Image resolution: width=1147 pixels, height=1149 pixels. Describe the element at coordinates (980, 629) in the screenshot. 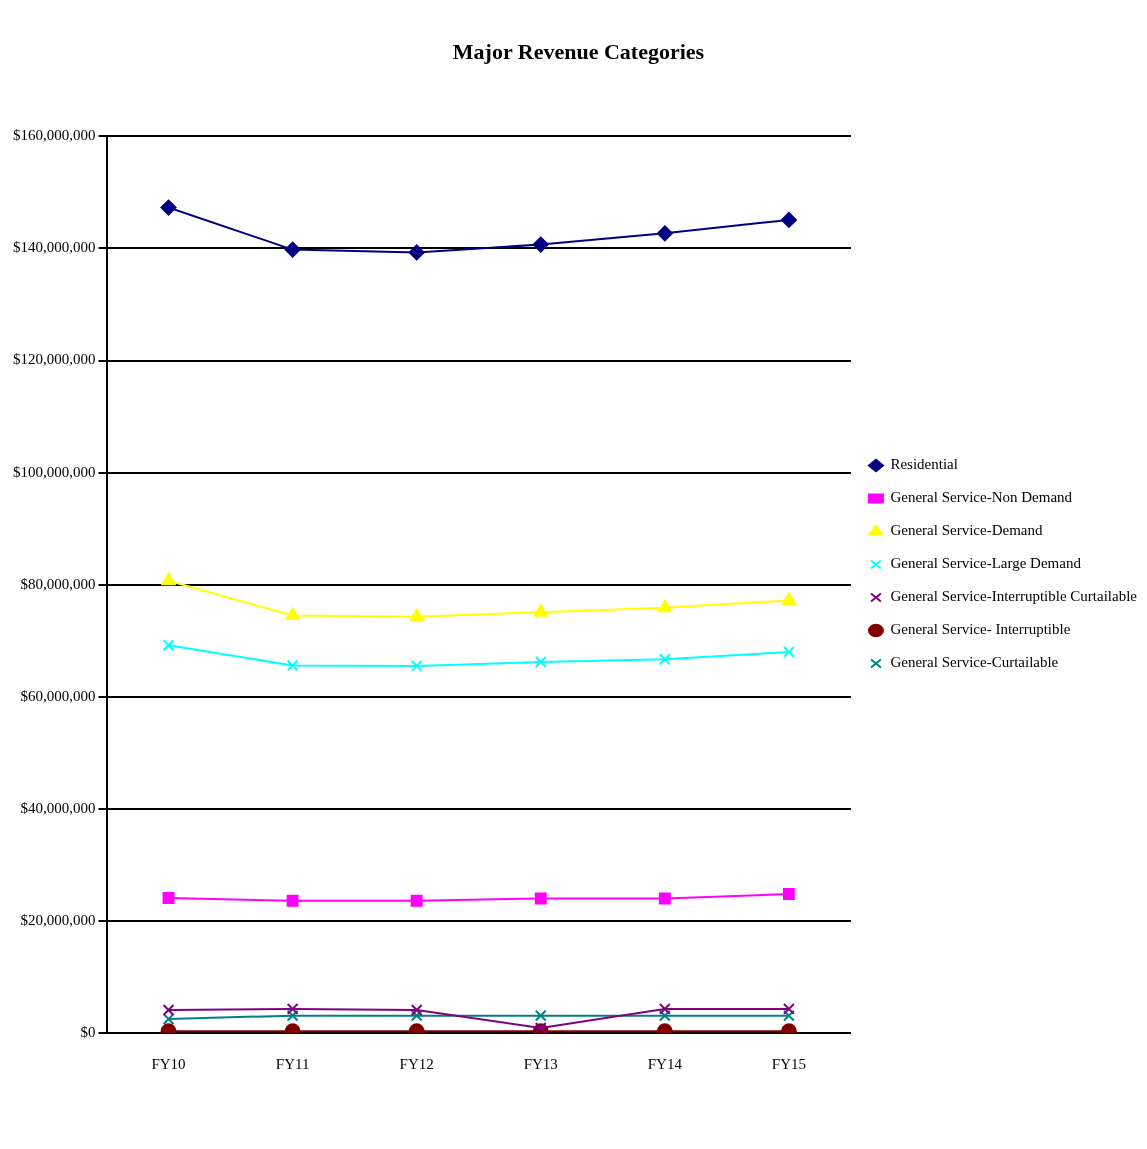

I see `legend-label: General Service- Interruptible` at that location.